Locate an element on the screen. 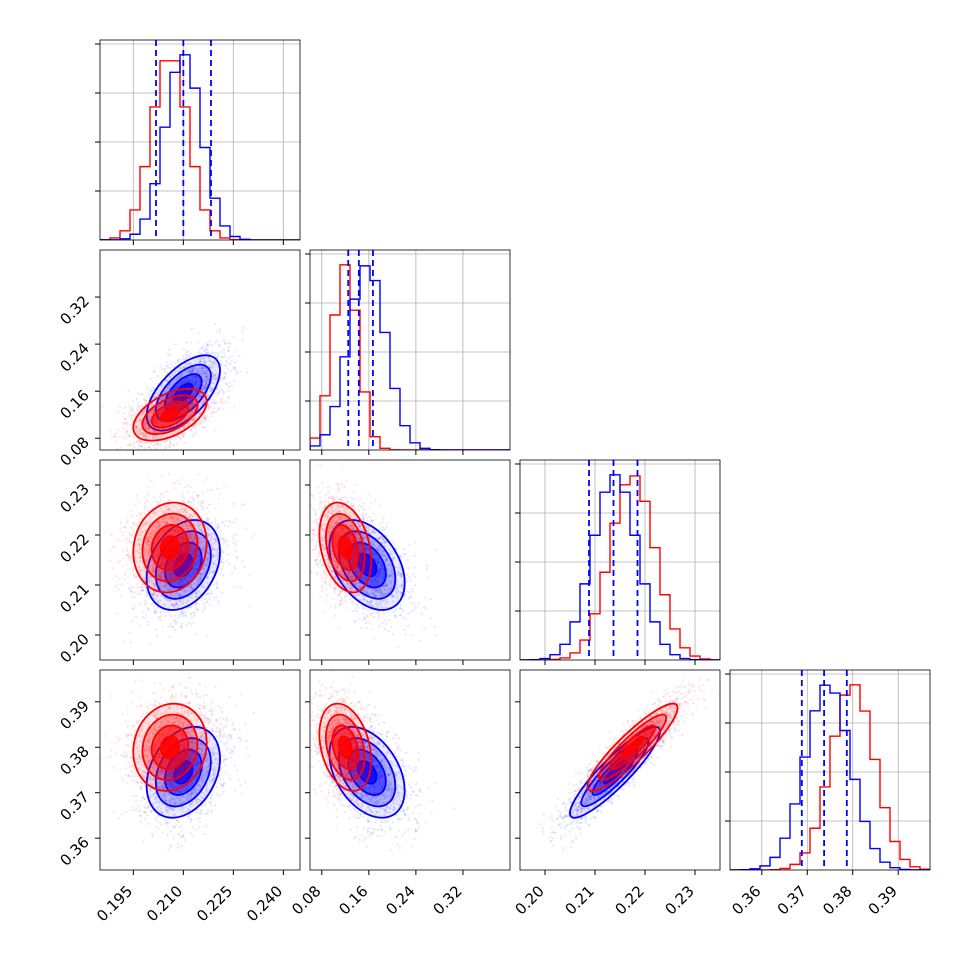 This screenshot has height=970, width=970. histogram-red is located at coordinates (620, 567).